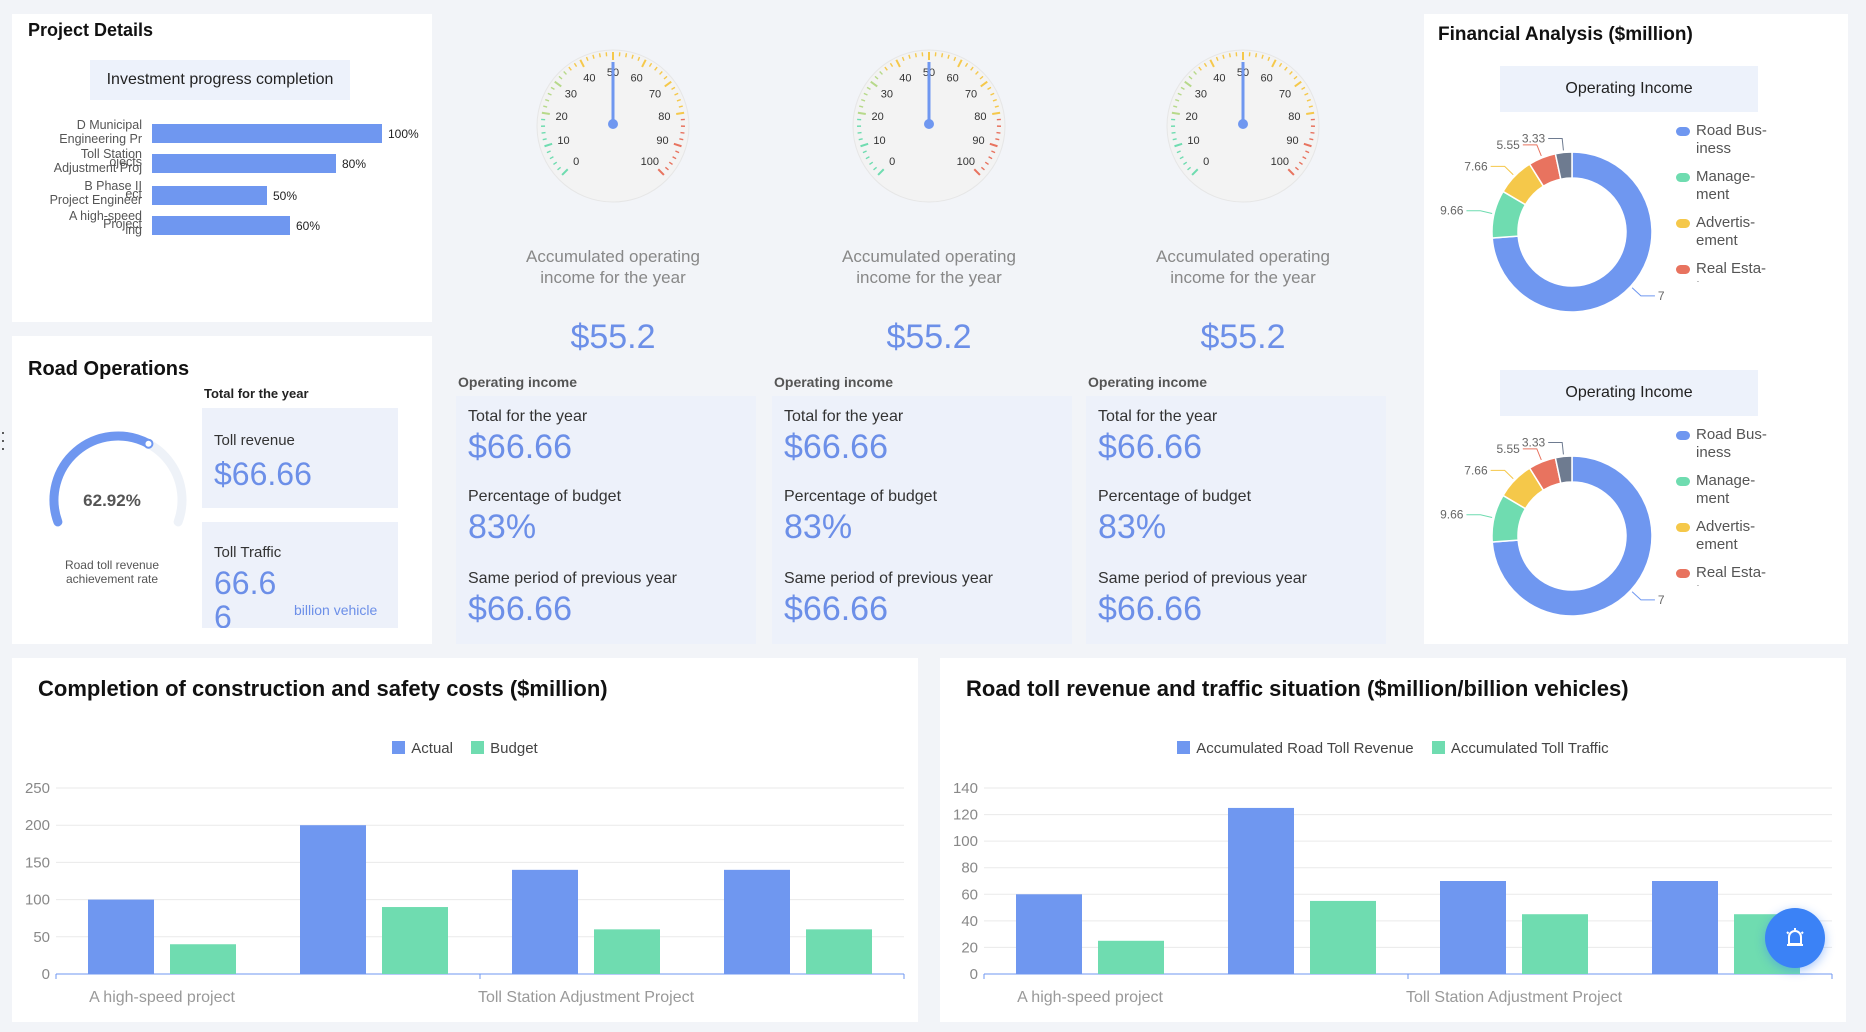  Describe the element at coordinates (112, 572) in the screenshot. I see `achievement-rate-caption: Road toll revenue achievement rate` at that location.